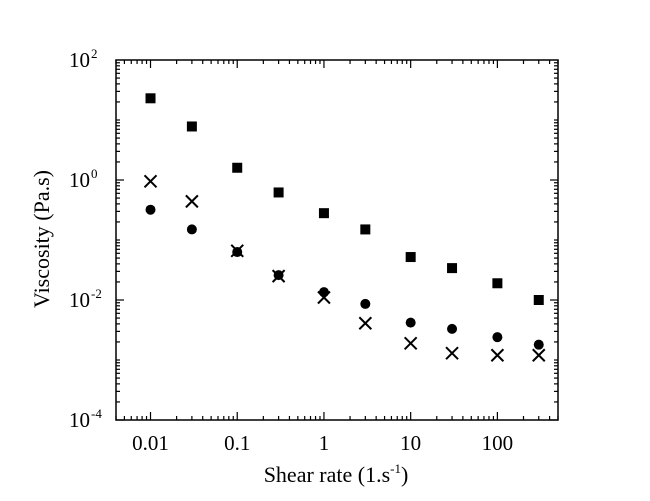 The image size is (650, 501). What do you see at coordinates (96, 413) in the screenshot?
I see `y-tick-exponent: -4` at bounding box center [96, 413].